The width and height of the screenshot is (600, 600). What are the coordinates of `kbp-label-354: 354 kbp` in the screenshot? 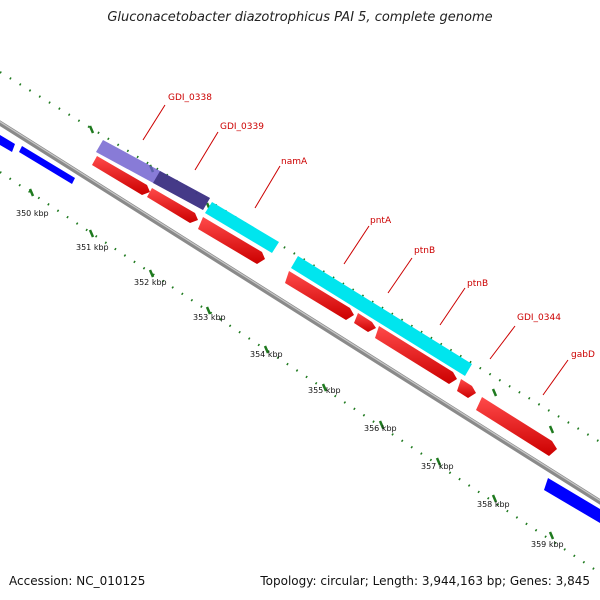 It's located at (266, 354).